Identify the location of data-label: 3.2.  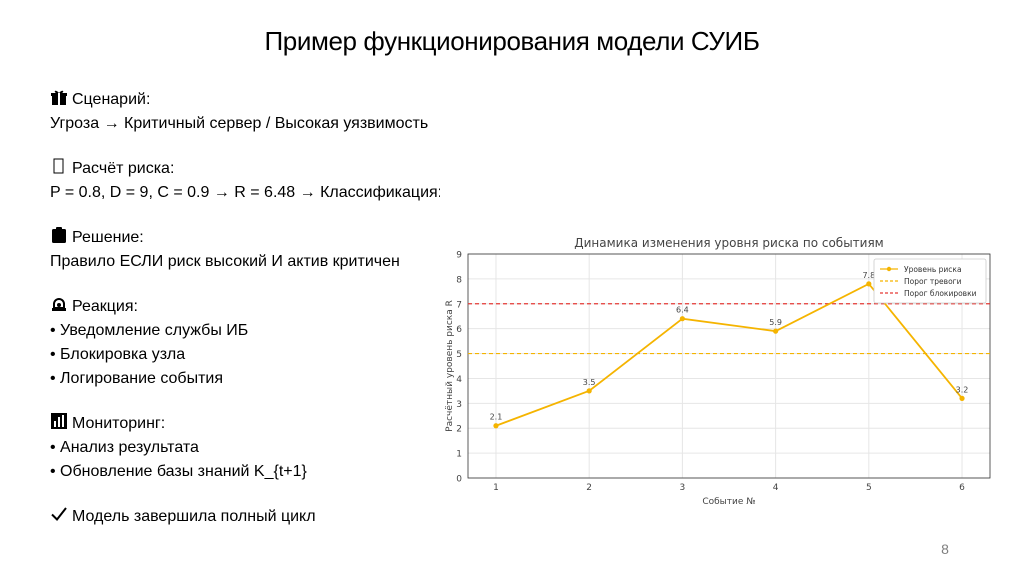
(962, 389).